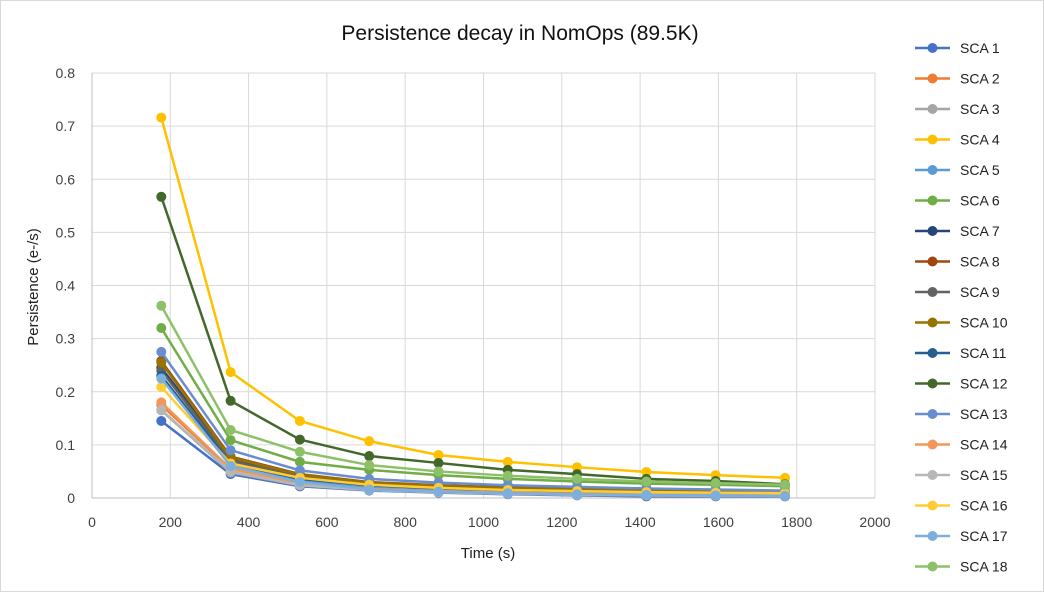  I want to click on legend-item: SCA 7, so click(957, 231).